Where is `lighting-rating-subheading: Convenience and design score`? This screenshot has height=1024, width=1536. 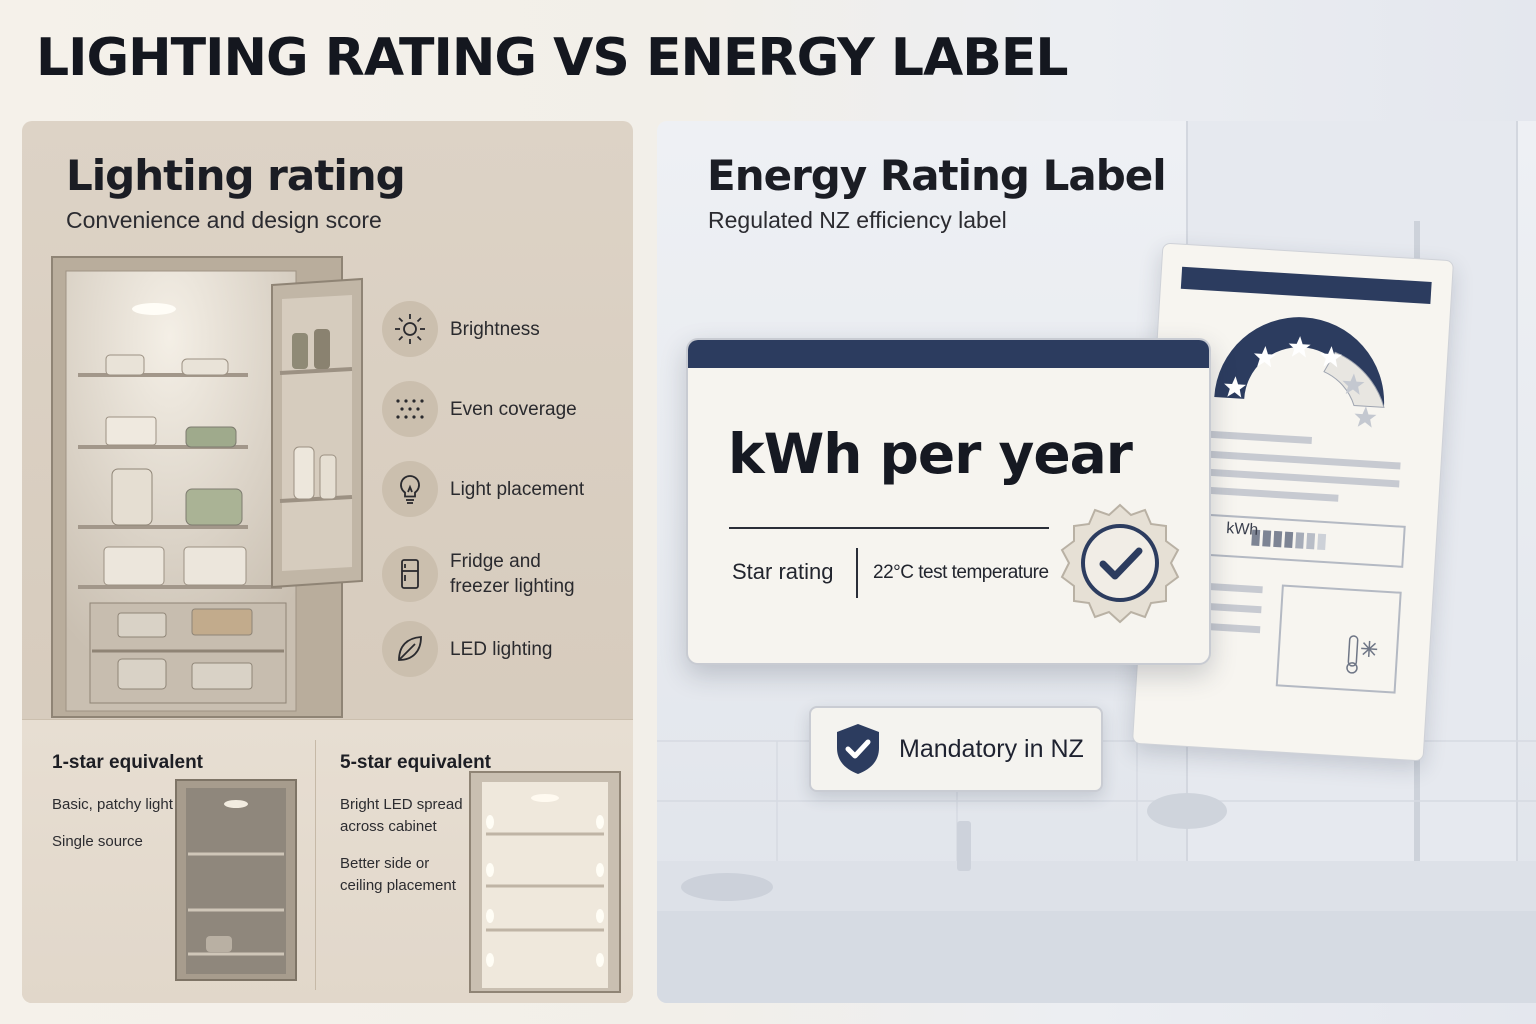 lighting-rating-subheading: Convenience and design score is located at coordinates (224, 220).